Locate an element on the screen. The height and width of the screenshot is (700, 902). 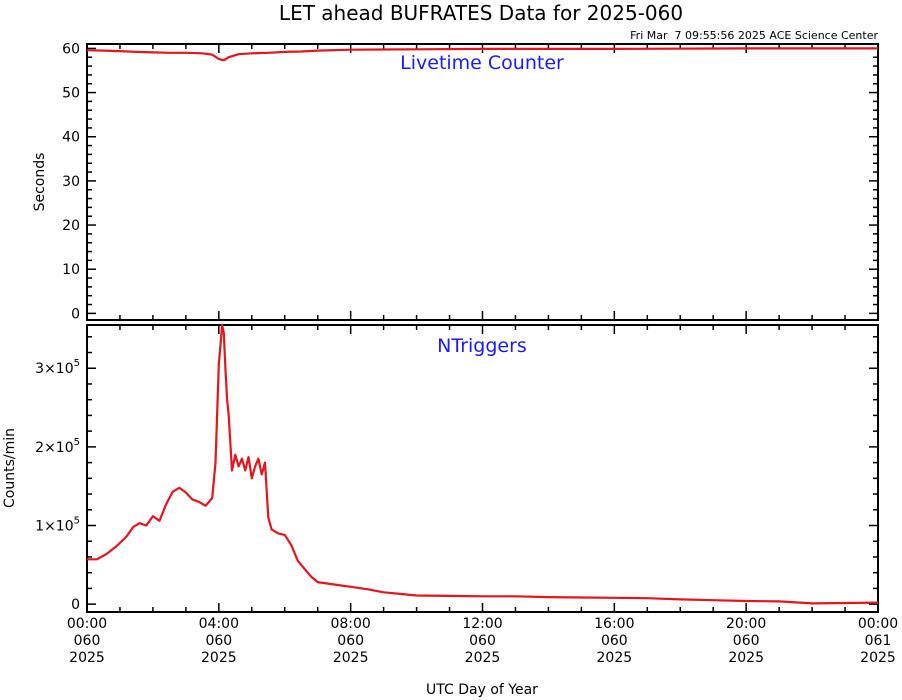
livetime-ytick-label: 60 is located at coordinates (71, 49).